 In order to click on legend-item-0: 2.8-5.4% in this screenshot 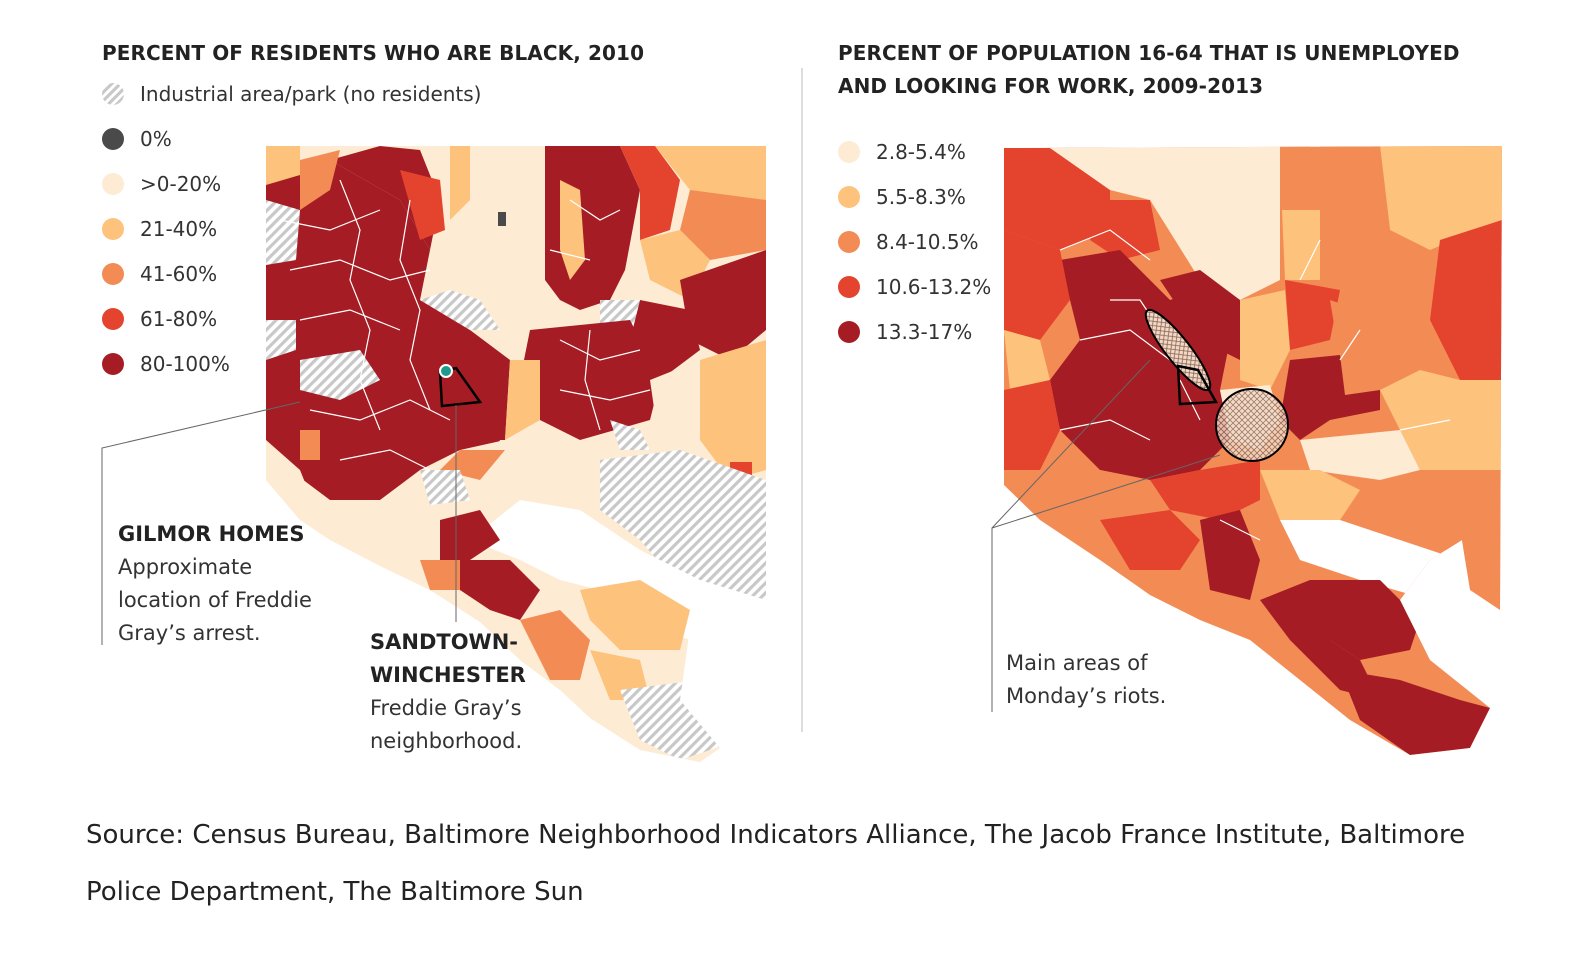, I will do `click(902, 152)`.